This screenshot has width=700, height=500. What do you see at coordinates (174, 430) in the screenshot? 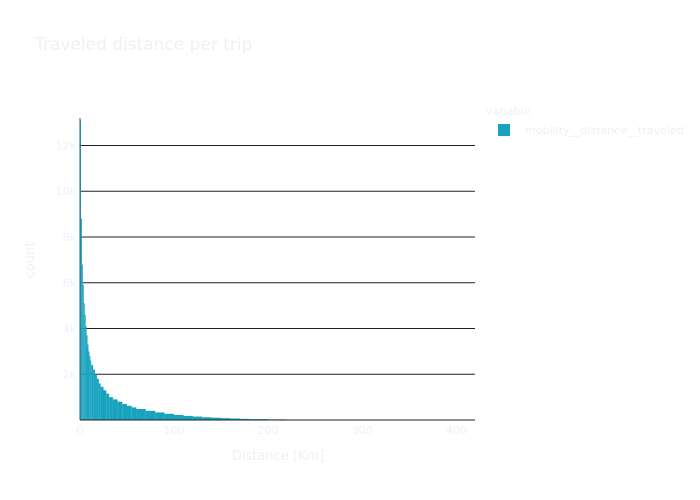
I see `x-tick-label: 100` at bounding box center [174, 430].